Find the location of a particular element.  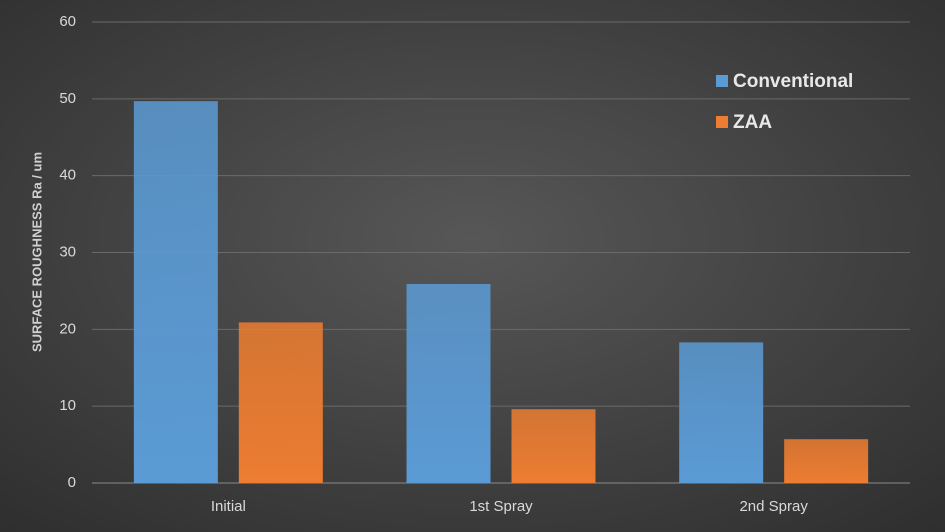

y-axis-title: SURFACE ROUGHNESS Ra / um is located at coordinates (36, 252).